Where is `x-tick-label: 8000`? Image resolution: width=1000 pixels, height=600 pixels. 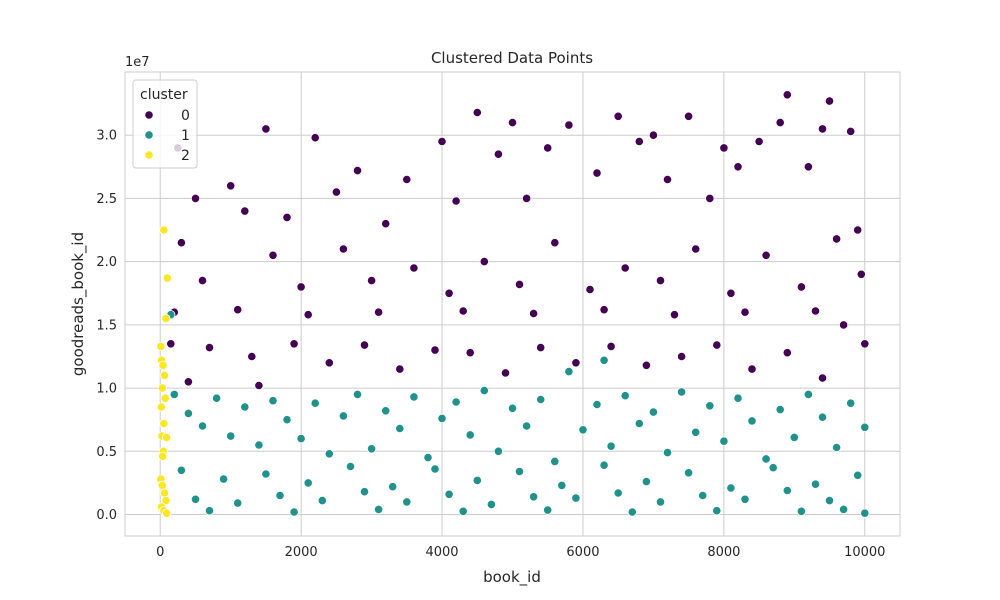 x-tick-label: 8000 is located at coordinates (723, 552).